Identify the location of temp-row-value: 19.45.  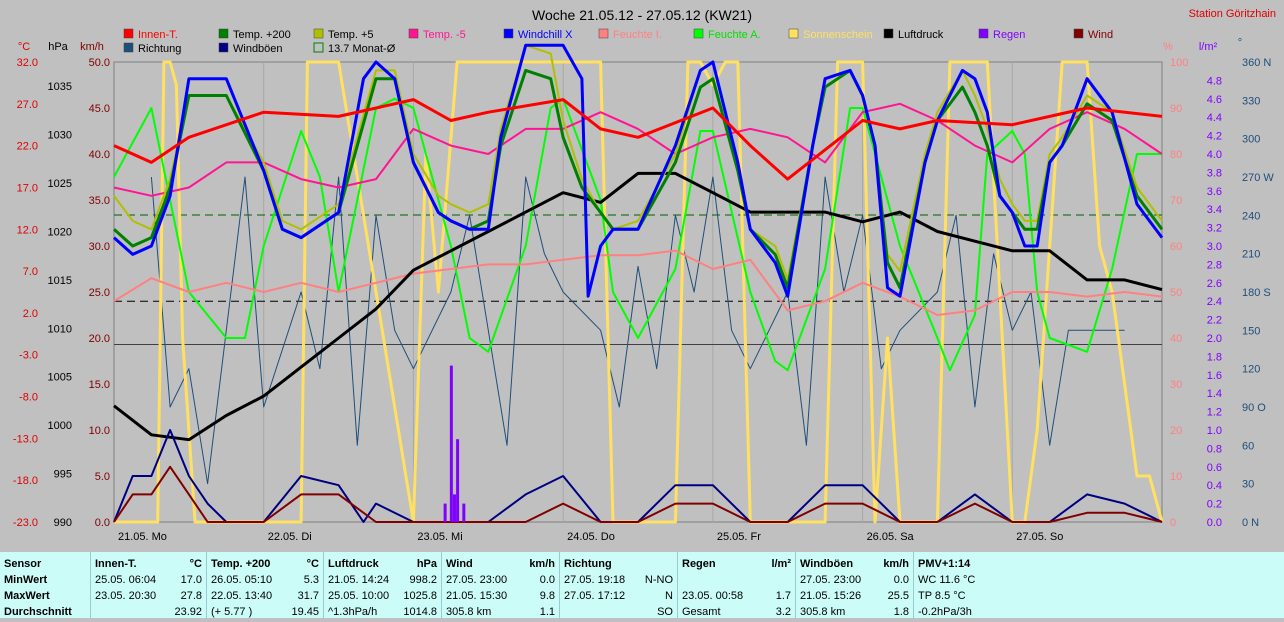
(305, 612).